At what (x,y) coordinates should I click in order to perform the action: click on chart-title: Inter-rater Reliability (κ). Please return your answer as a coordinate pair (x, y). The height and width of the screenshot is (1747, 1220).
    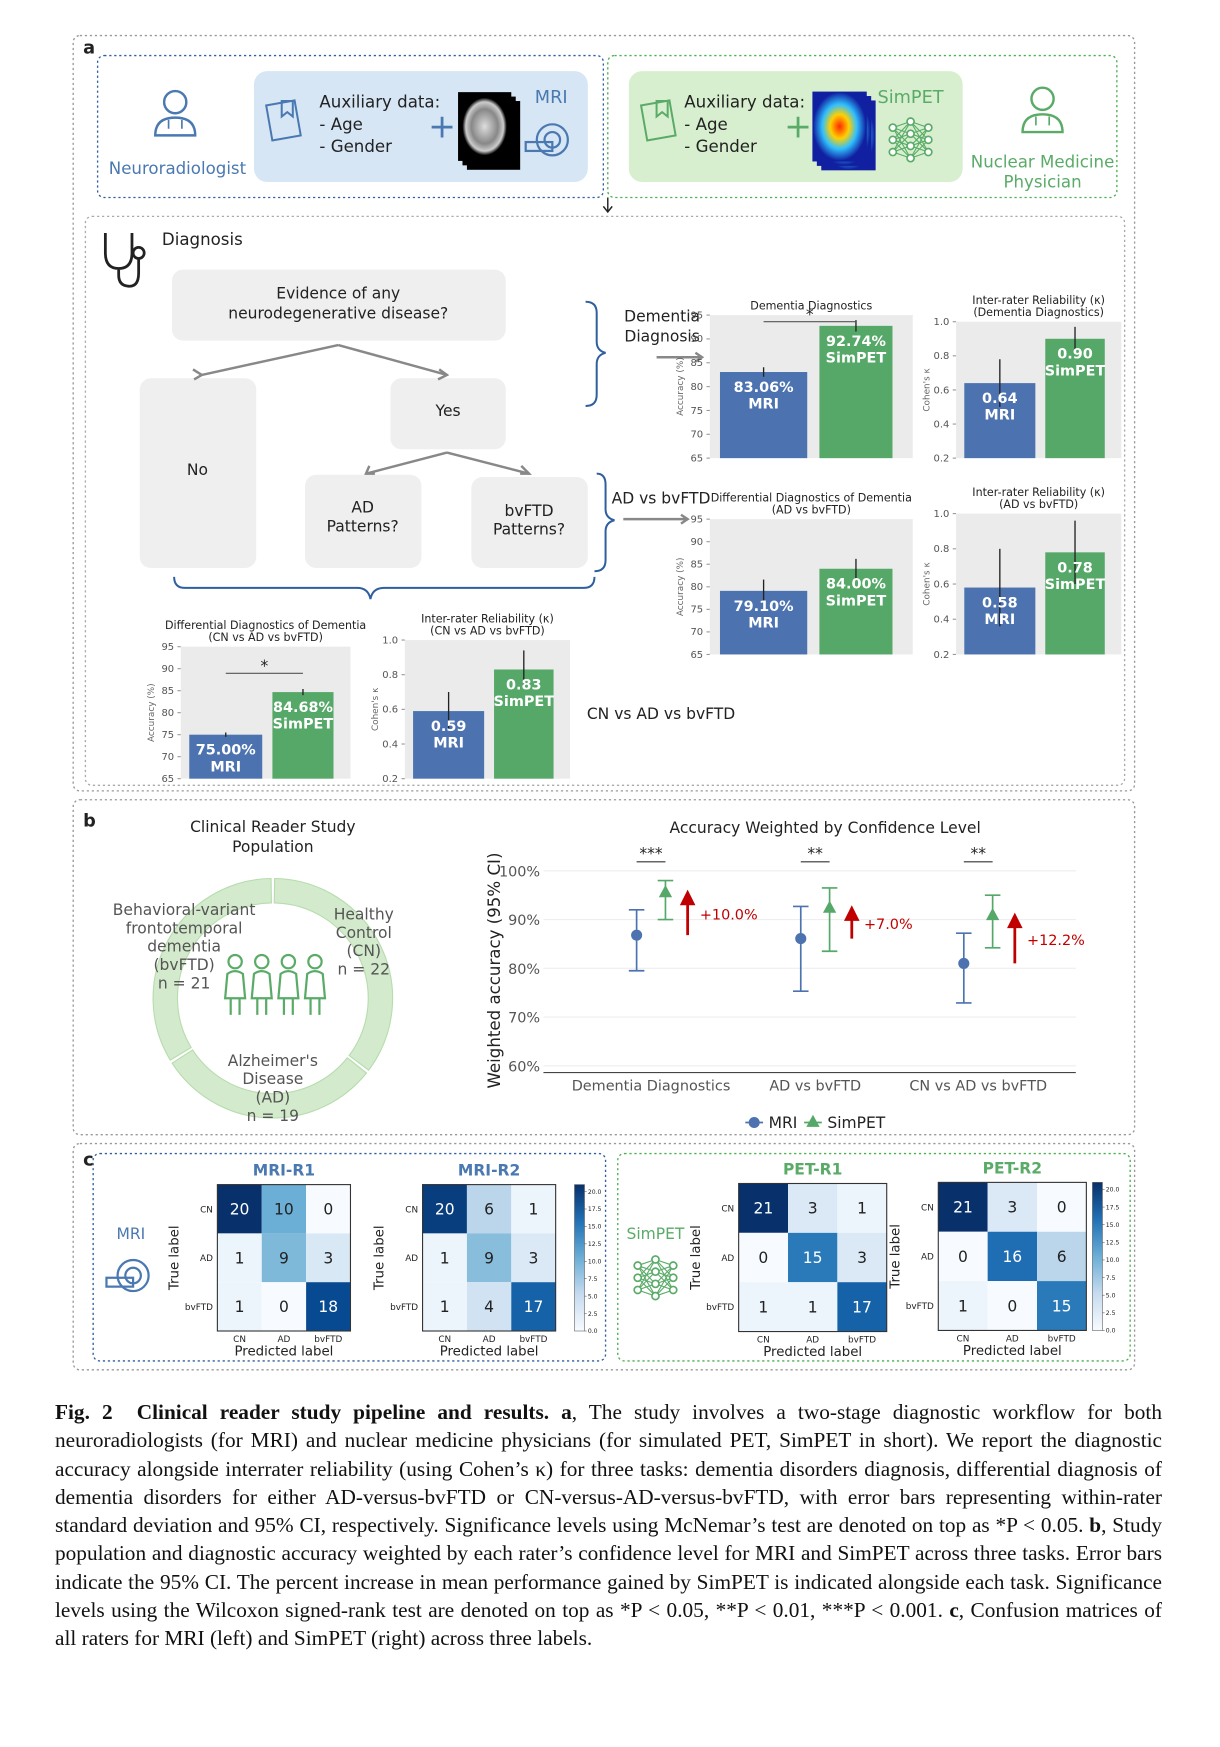
    Looking at the image, I should click on (1038, 492).